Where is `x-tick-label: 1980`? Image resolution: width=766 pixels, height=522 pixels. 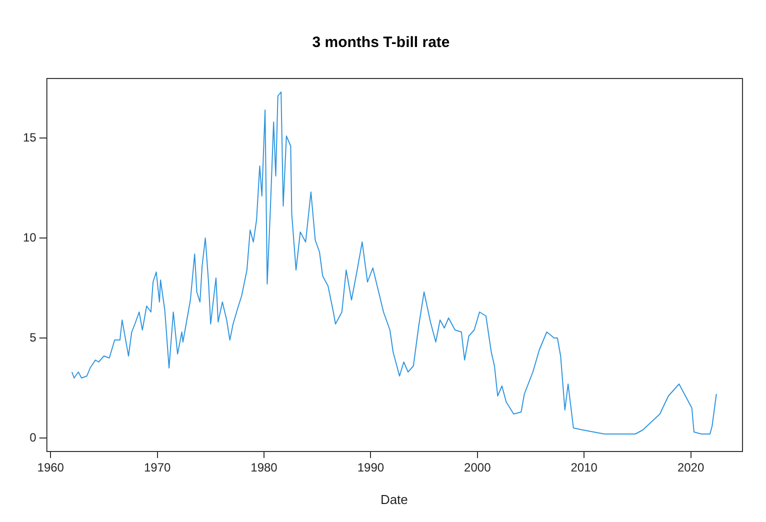
x-tick-label: 1980 is located at coordinates (264, 467).